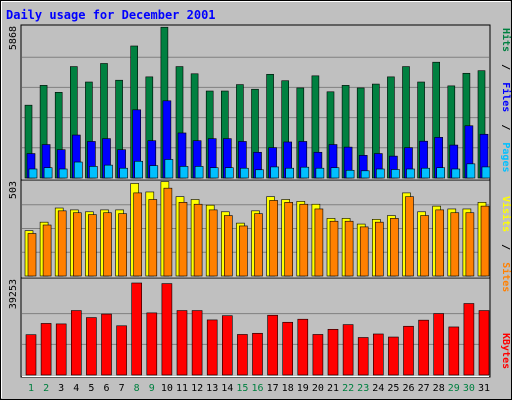  What do you see at coordinates (137, 388) in the screenshot?
I see `day-label: 8` at bounding box center [137, 388].